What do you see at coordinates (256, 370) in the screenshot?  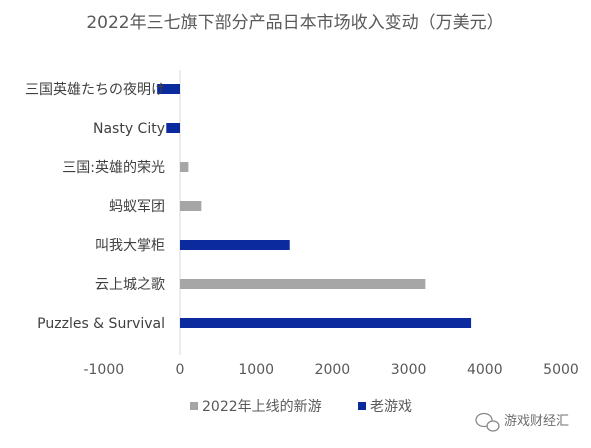 I see `x-tick-label: 1000` at bounding box center [256, 370].